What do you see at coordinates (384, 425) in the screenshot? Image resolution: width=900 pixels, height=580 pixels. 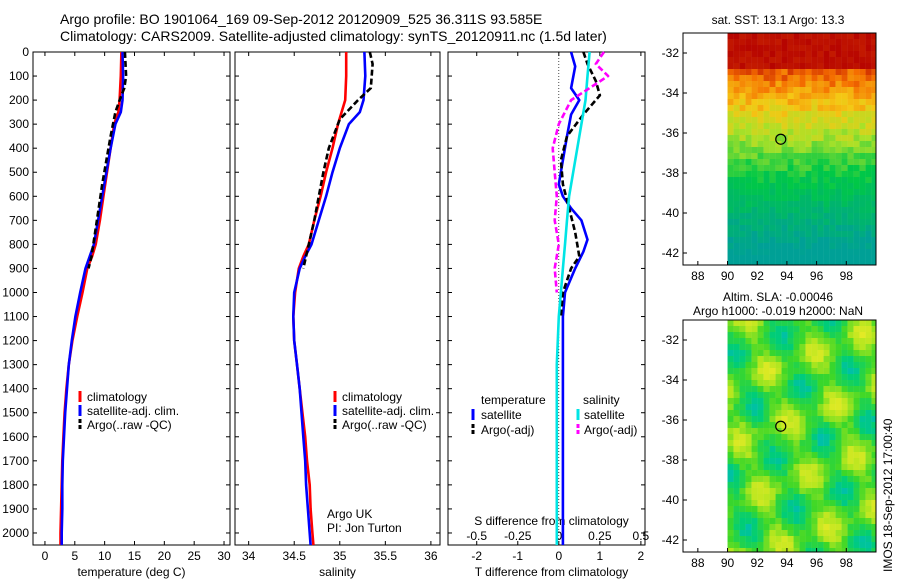 I see `legend-entry: Argo(..raw -QC)` at bounding box center [384, 425].